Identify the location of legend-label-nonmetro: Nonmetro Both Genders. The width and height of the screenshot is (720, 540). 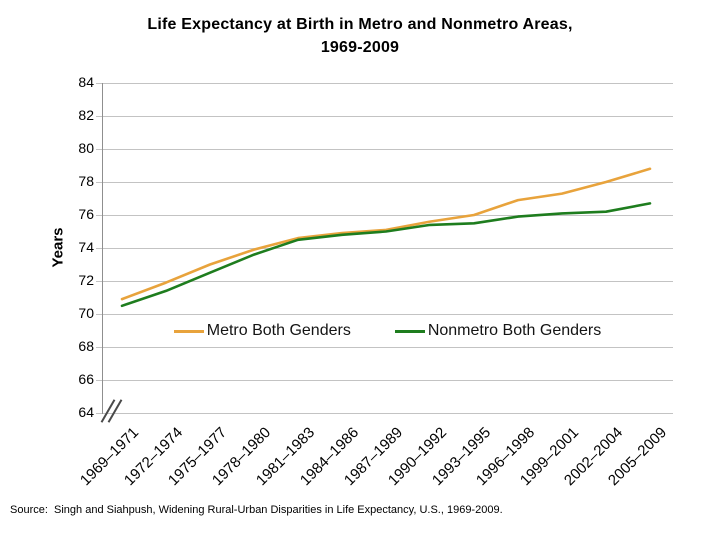
(514, 330).